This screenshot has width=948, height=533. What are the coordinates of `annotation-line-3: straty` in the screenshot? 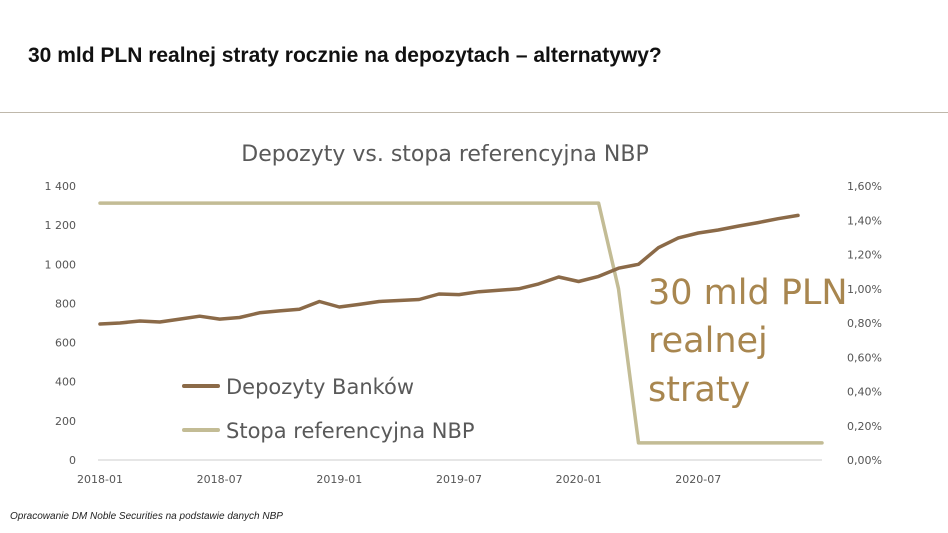 It's located at (699, 390).